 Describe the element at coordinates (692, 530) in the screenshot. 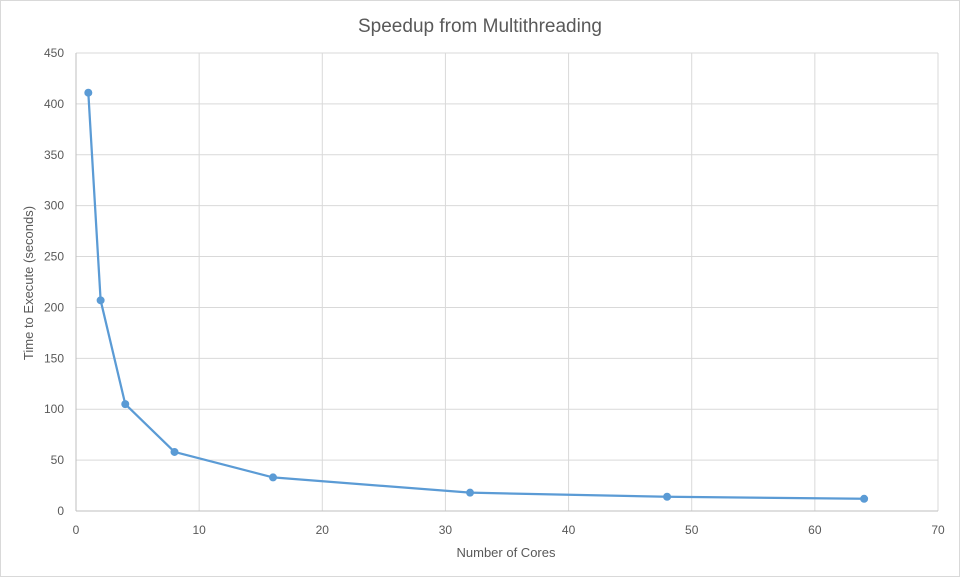

I see `x-tick-label: 50` at that location.